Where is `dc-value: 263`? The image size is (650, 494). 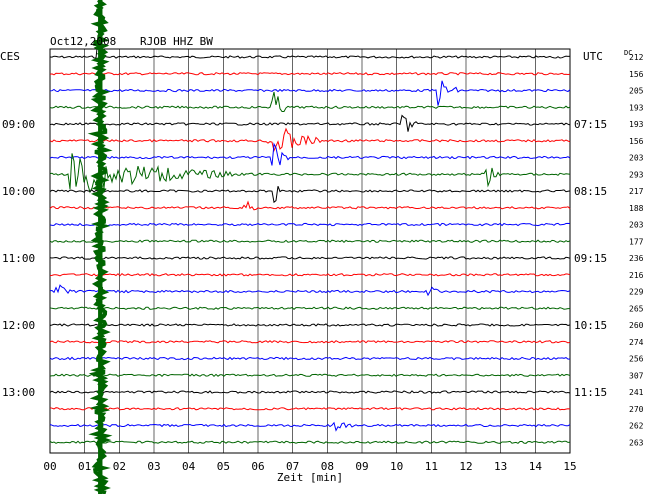
dc-value: 263 is located at coordinates (636, 442).